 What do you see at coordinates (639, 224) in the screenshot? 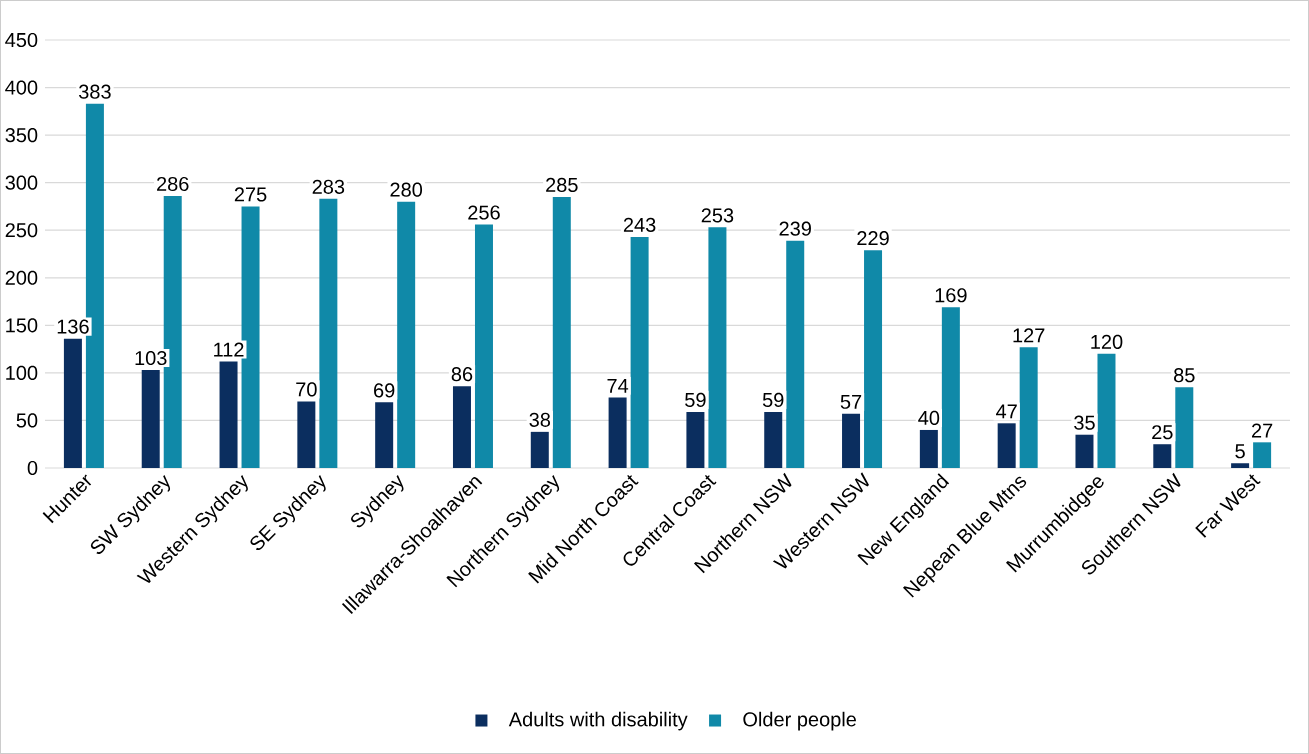
I see `data-label: 243` at bounding box center [639, 224].